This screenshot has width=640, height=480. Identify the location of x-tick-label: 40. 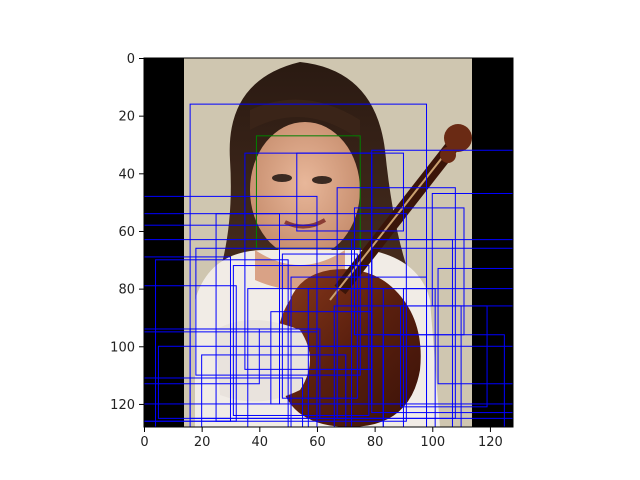
(260, 442).